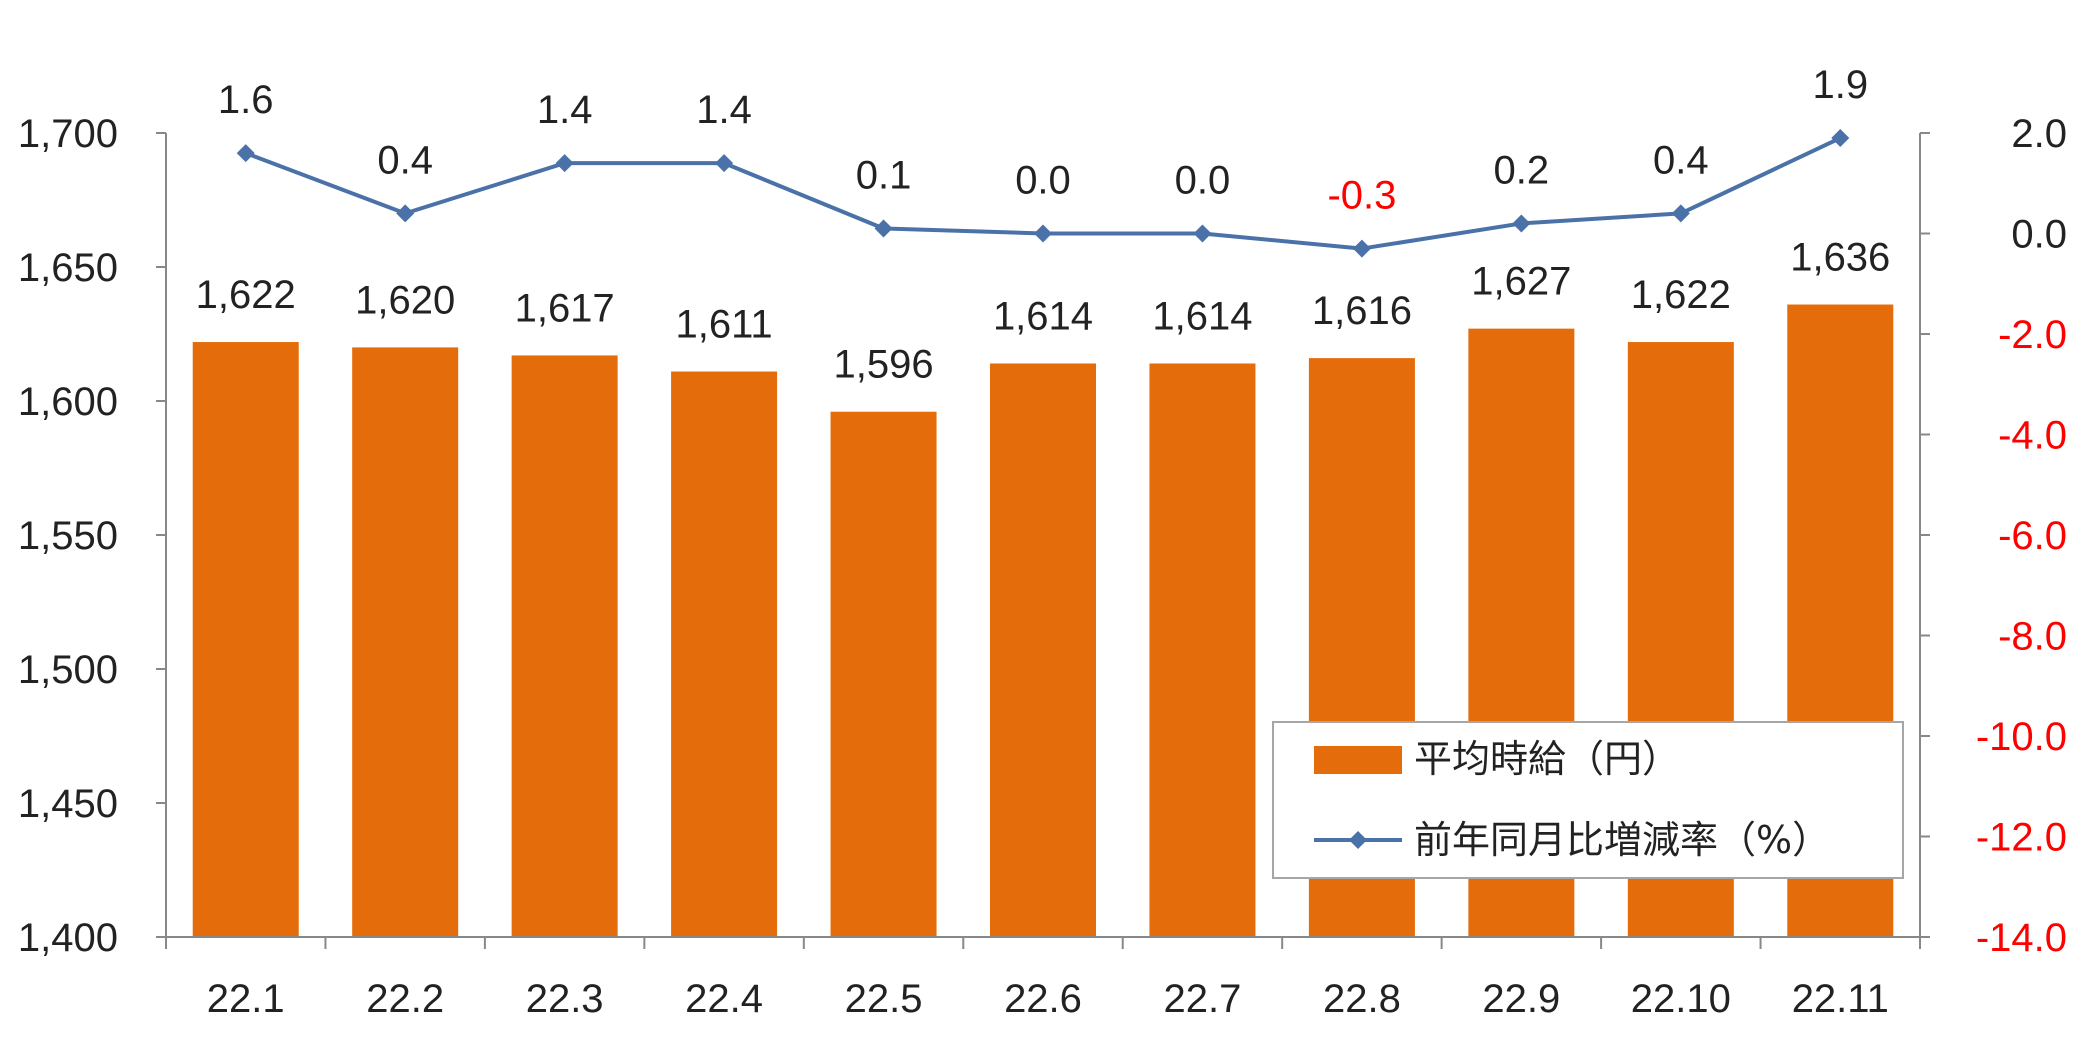 The width and height of the screenshot is (2077, 1057). Describe the element at coordinates (1840, 138) in the screenshot. I see `rate-point-22.11` at that location.